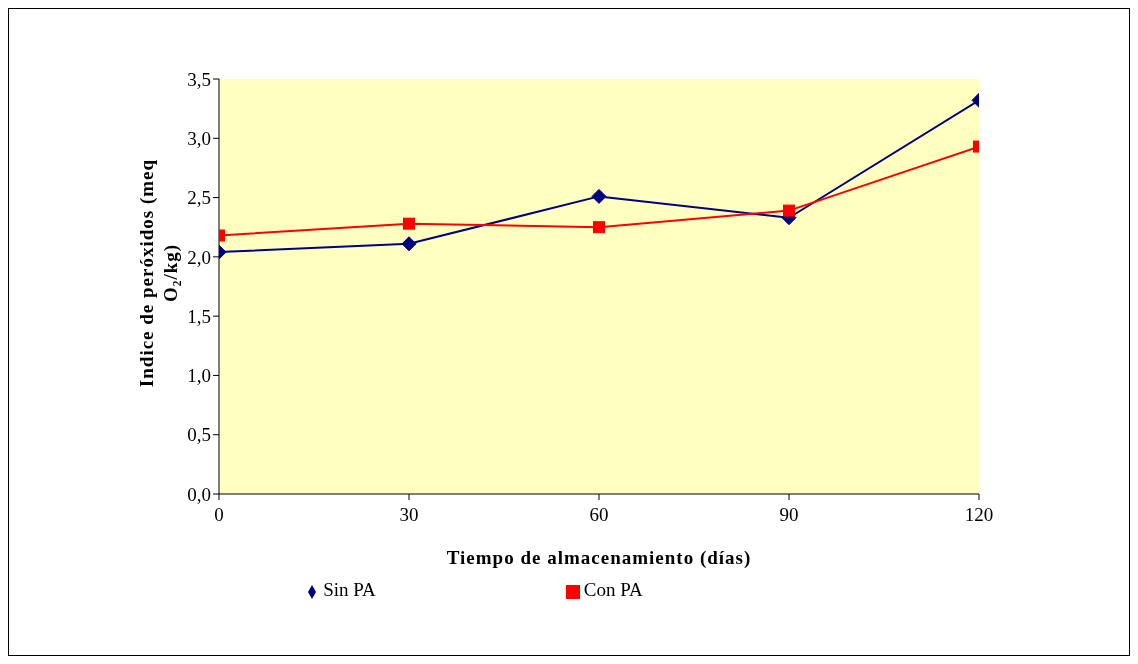 This screenshot has height=664, width=1138. Describe the element at coordinates (599, 515) in the screenshot. I see `x-tick-label: 60` at that location.